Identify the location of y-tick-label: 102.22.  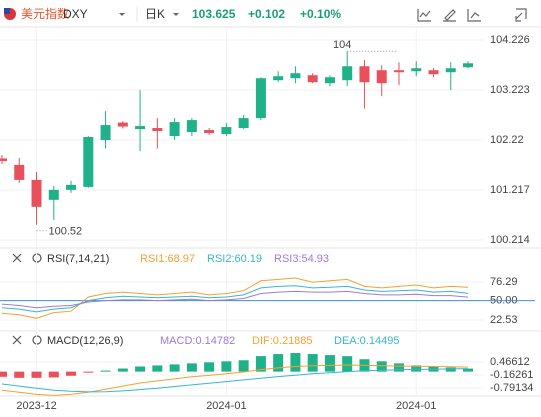
(507, 140).